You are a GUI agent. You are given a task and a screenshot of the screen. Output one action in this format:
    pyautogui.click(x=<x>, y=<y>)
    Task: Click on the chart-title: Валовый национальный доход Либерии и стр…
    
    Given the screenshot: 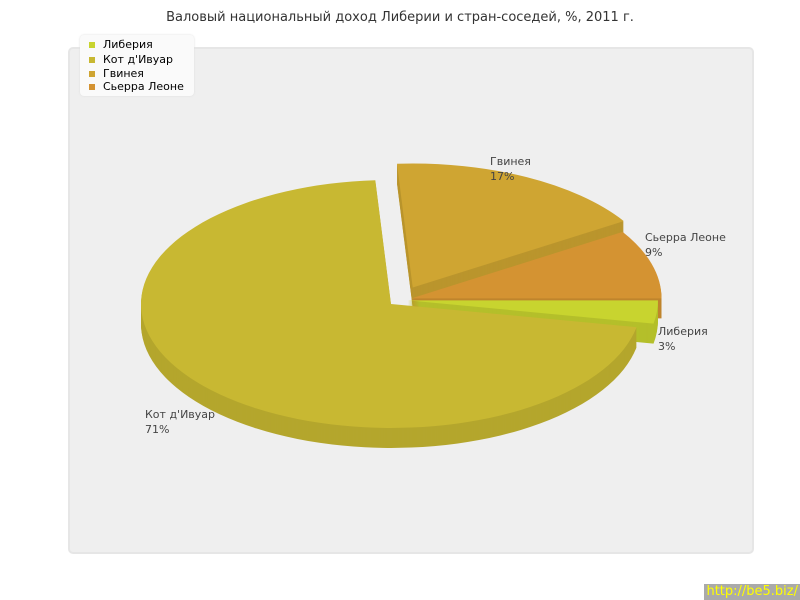 What is the action you would take?
    pyautogui.click(x=400, y=17)
    